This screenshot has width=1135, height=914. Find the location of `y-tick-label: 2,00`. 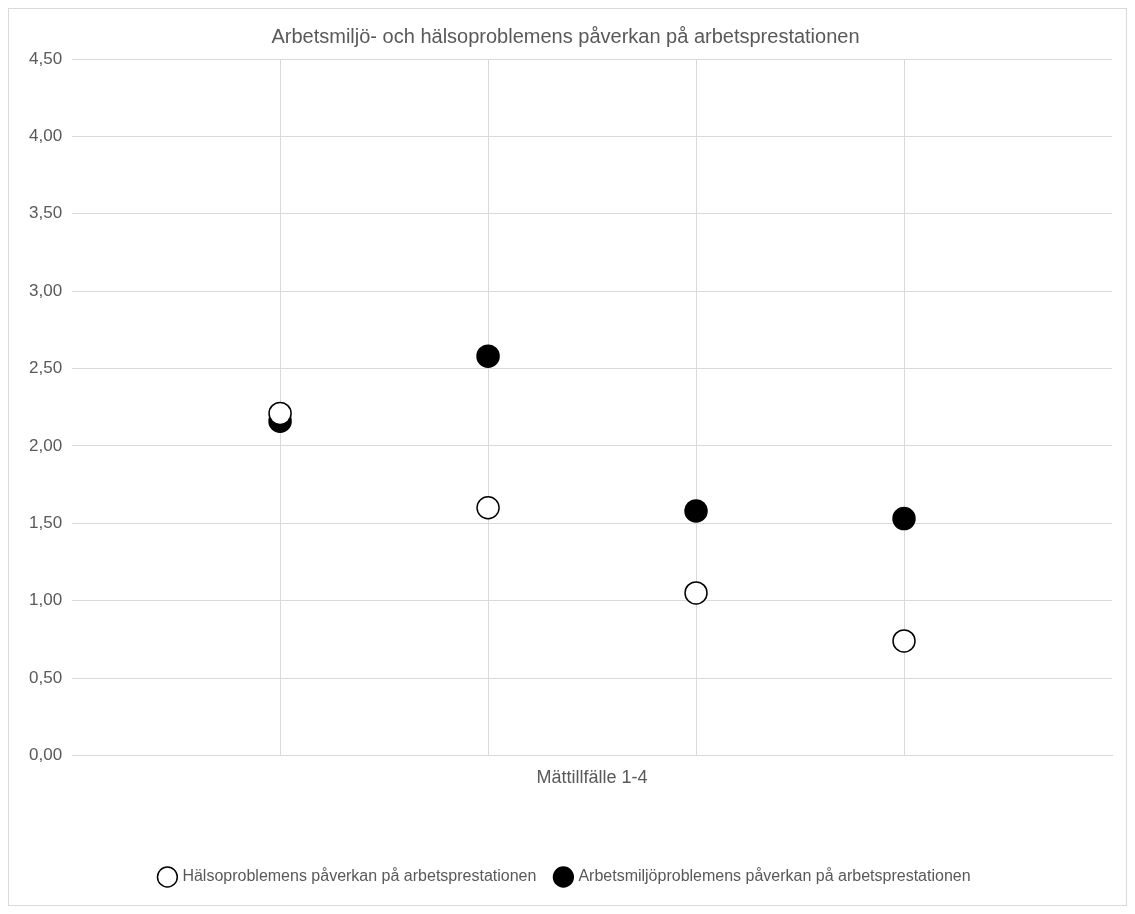

y-tick-label: 2,00 is located at coordinates (45, 445).